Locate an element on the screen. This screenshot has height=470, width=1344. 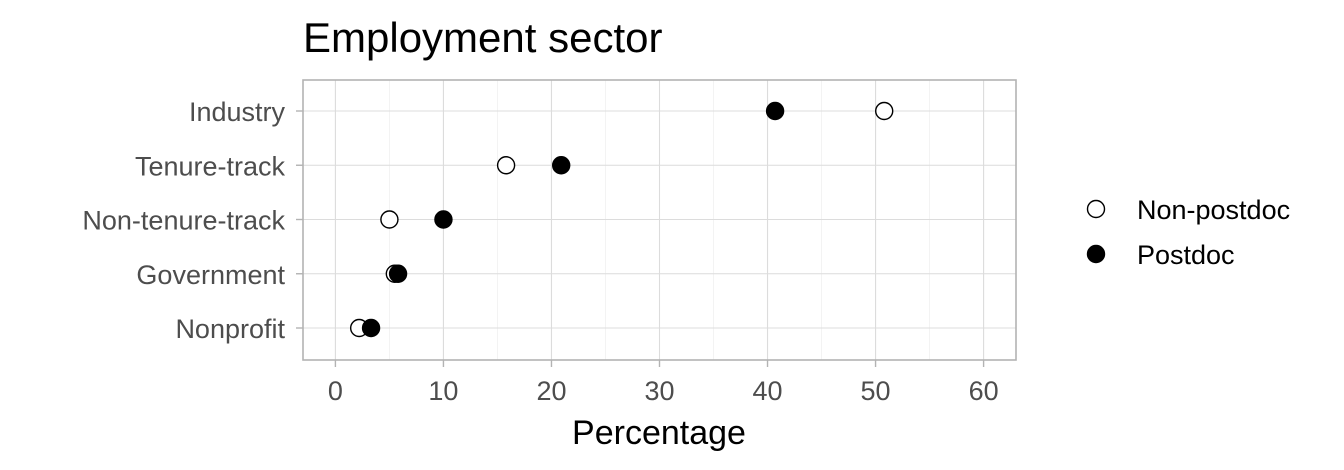
x-axis: 0 10 20 30 40 50 60 is located at coordinates (663, 383).